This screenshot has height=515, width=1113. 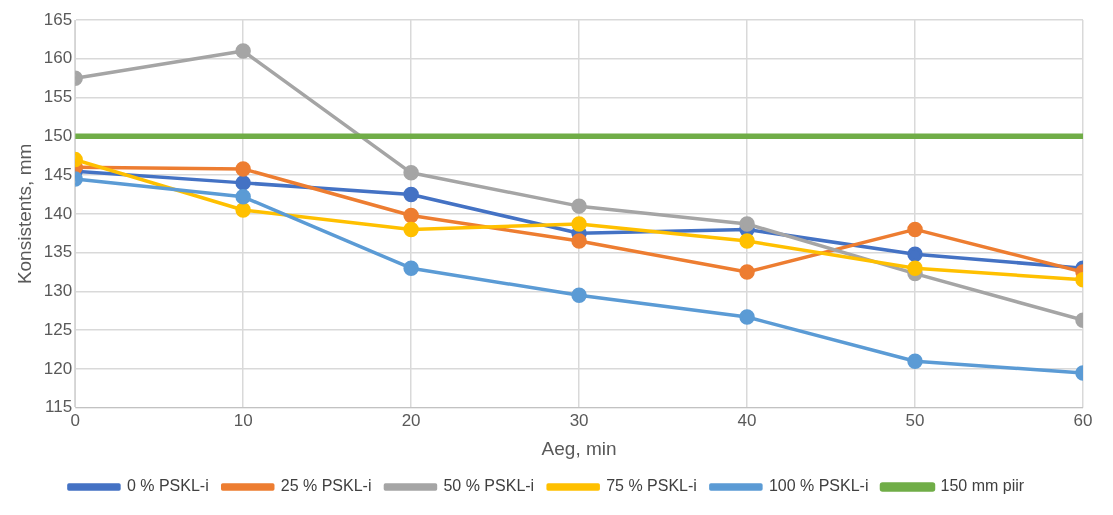 I want to click on y-tick-label: 115, so click(x=59, y=407).